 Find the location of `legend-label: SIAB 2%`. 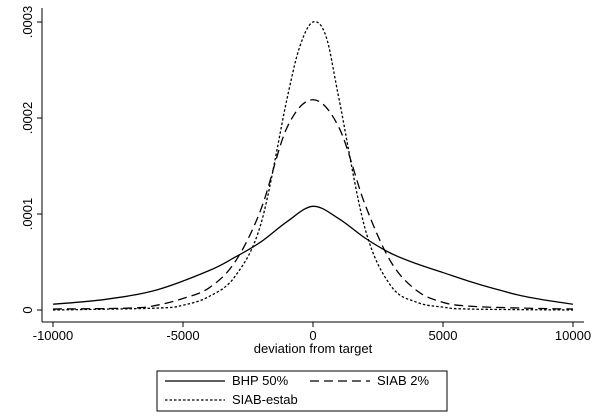

legend-label: SIAB 2% is located at coordinates (403, 380).